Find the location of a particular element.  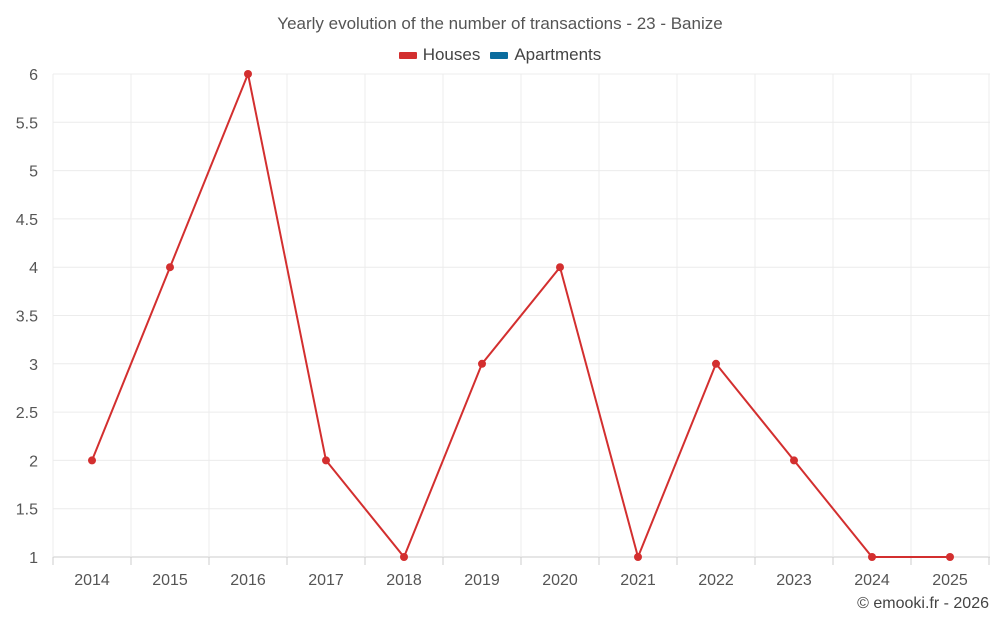

x-tick-label: 2020 is located at coordinates (560, 580).